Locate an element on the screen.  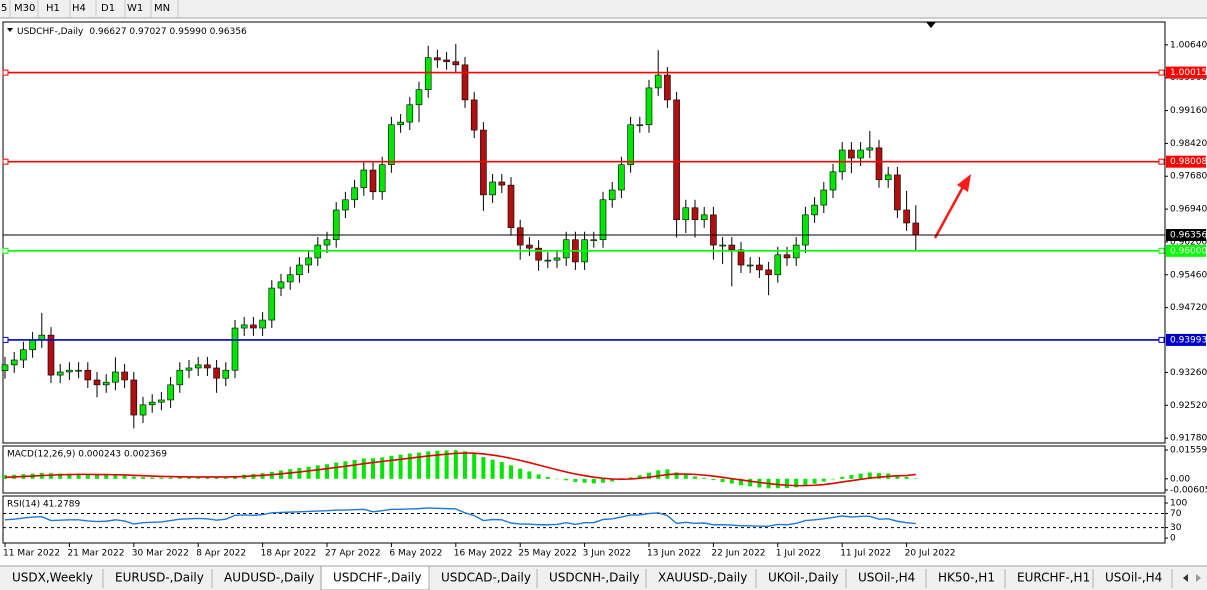
tab: USDCHF-,Daily is located at coordinates (375, 577).